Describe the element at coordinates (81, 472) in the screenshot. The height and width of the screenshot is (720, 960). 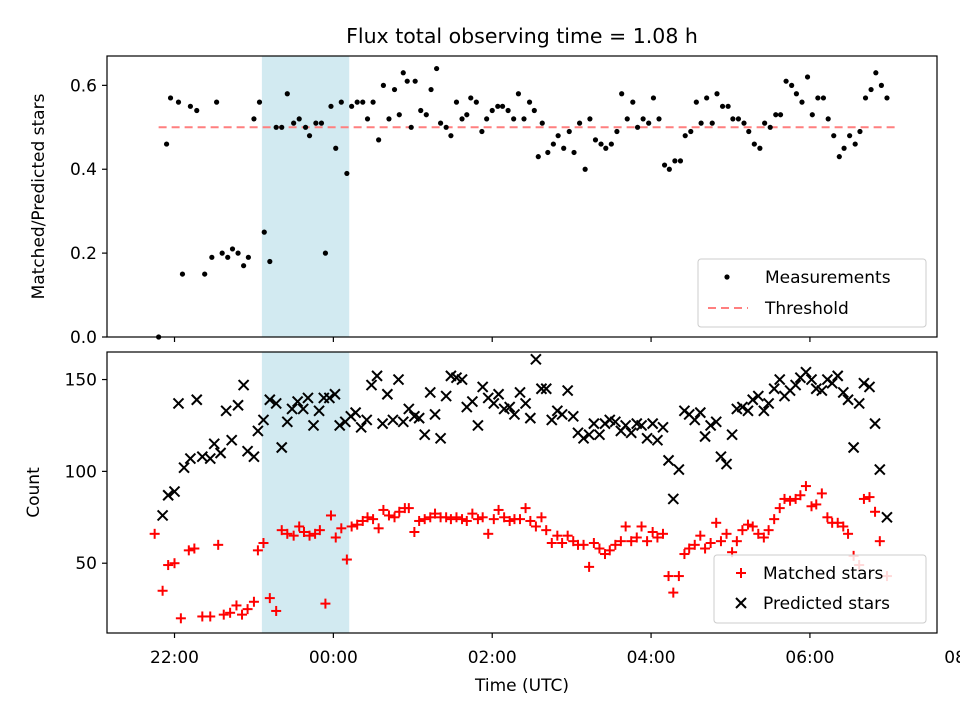
I see `y-tick-label: 100` at that location.